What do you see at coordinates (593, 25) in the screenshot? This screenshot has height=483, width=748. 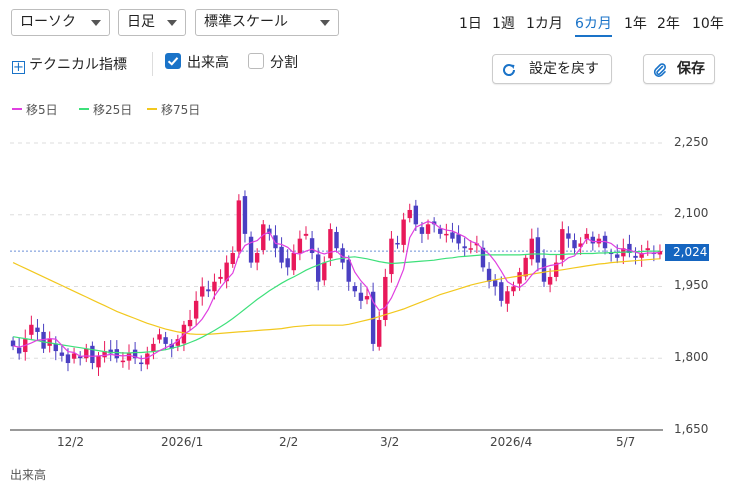 I see `range-6m: 6カ月` at bounding box center [593, 25].